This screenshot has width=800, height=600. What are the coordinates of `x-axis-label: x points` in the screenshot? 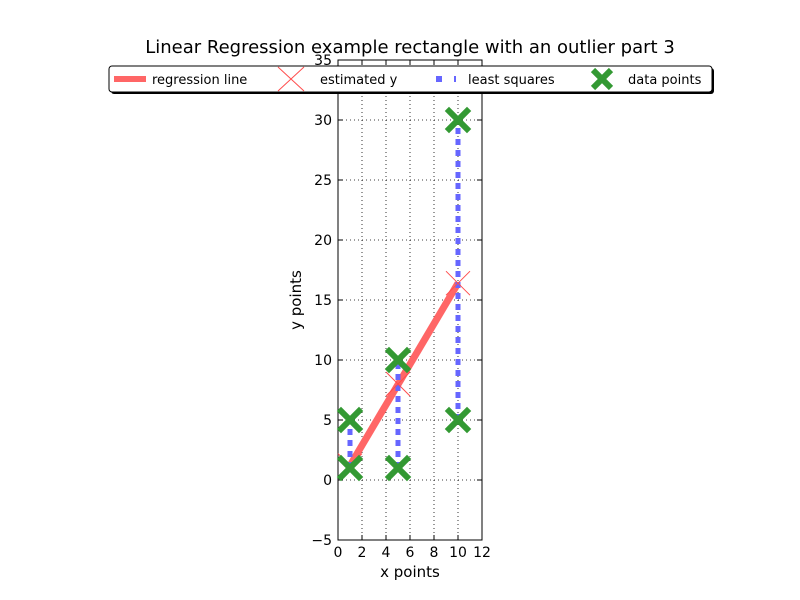 It's located at (410, 572).